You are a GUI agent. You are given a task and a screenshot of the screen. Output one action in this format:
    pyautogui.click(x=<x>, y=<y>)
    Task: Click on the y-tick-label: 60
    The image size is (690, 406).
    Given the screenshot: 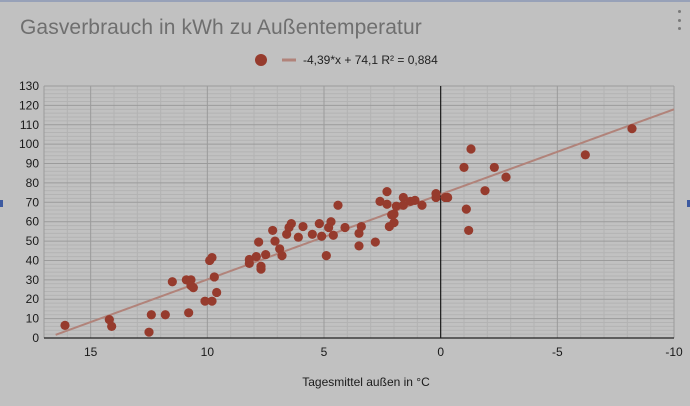 What is the action you would take?
    pyautogui.click(x=33, y=222)
    